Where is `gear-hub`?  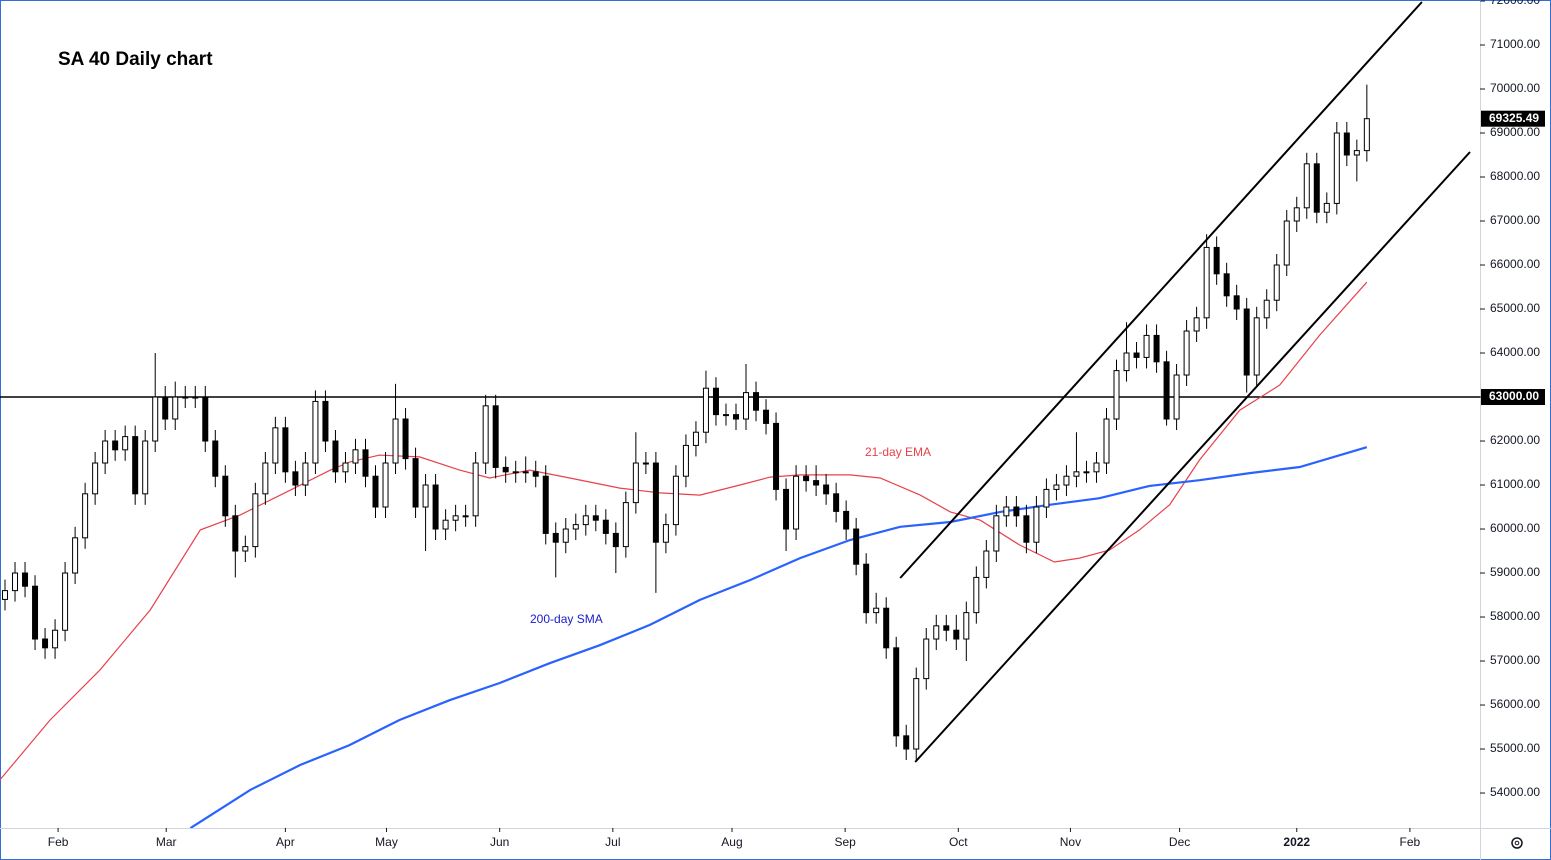 gear-hub is located at coordinates (1517, 843).